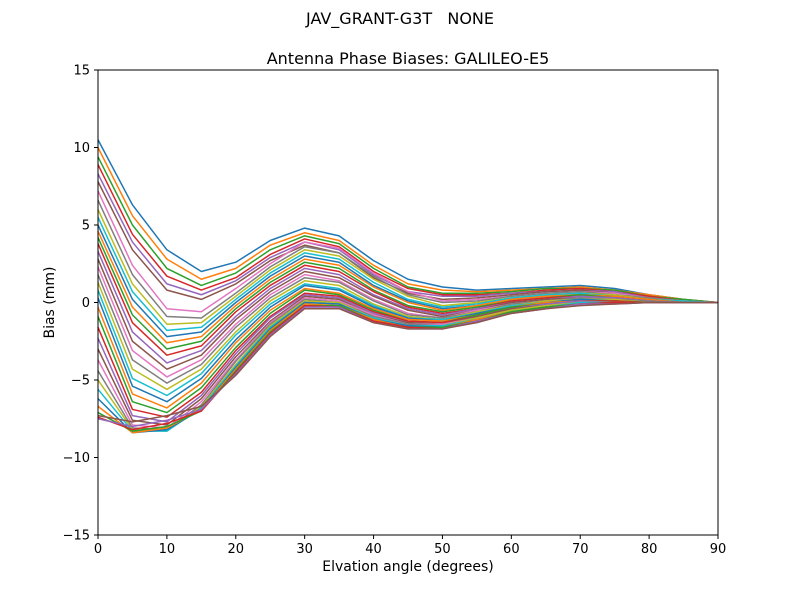 The image size is (800, 600). What do you see at coordinates (86, 303) in the screenshot?
I see `y-tick-label: 0` at bounding box center [86, 303].